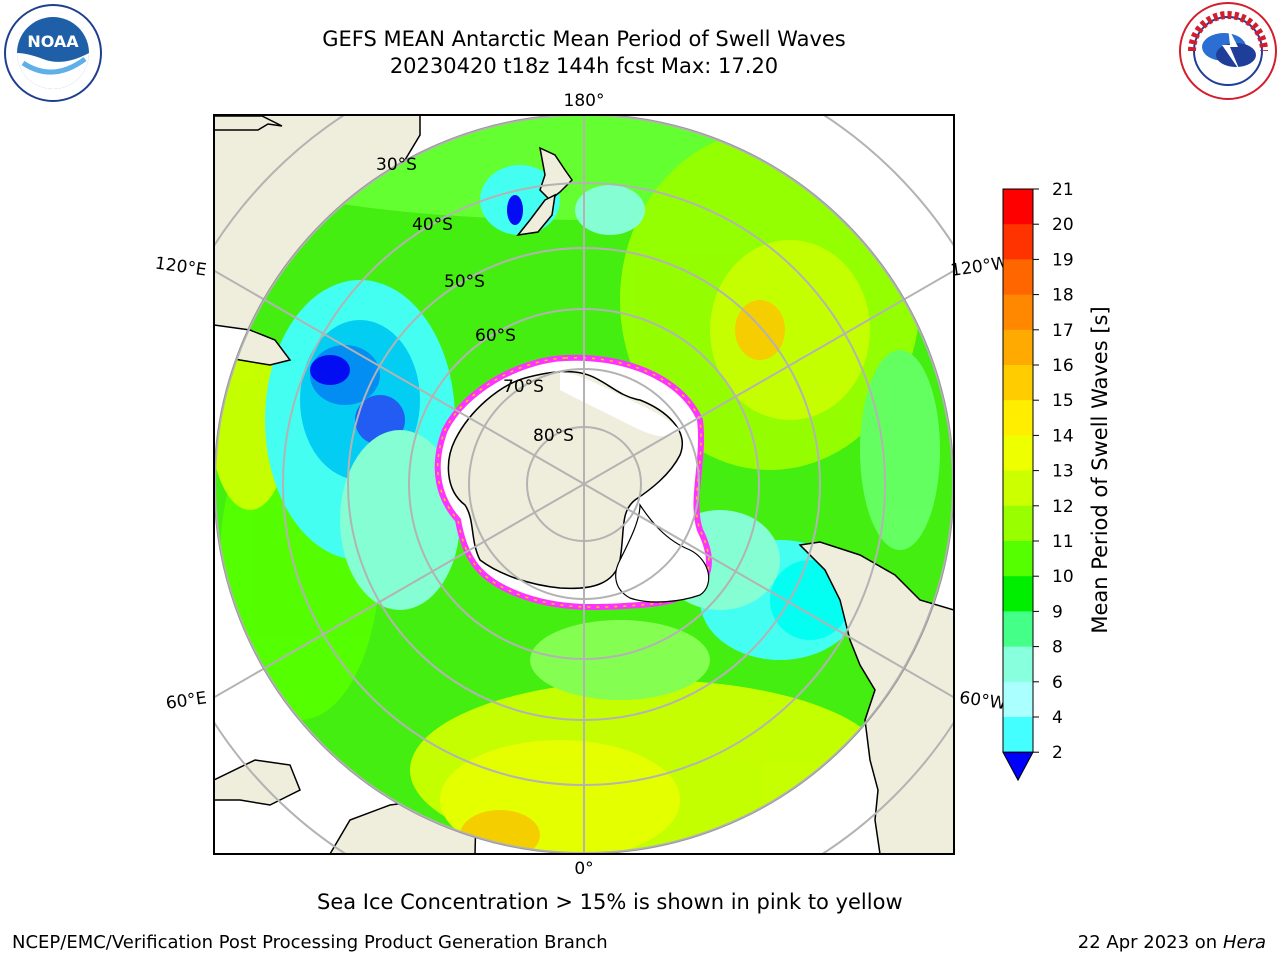  I want to click on nws-logo-icon, so click(1228, 51).